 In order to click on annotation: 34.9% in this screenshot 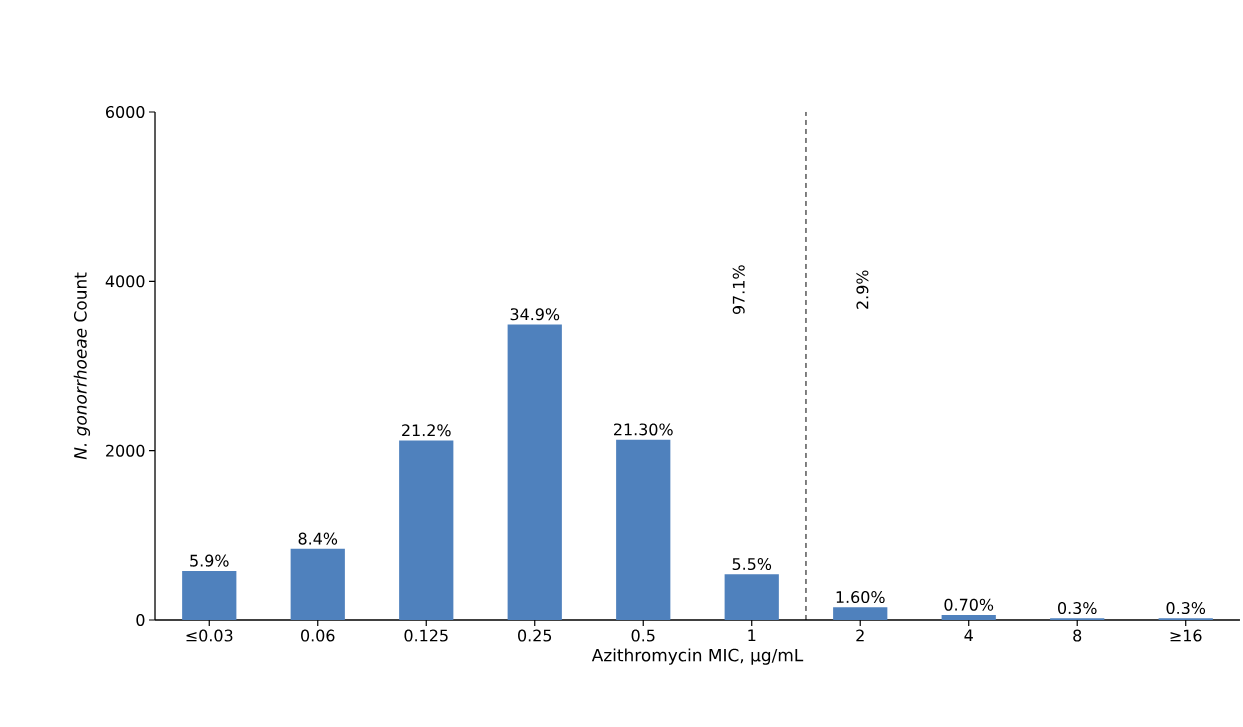, I will do `click(535, 314)`.